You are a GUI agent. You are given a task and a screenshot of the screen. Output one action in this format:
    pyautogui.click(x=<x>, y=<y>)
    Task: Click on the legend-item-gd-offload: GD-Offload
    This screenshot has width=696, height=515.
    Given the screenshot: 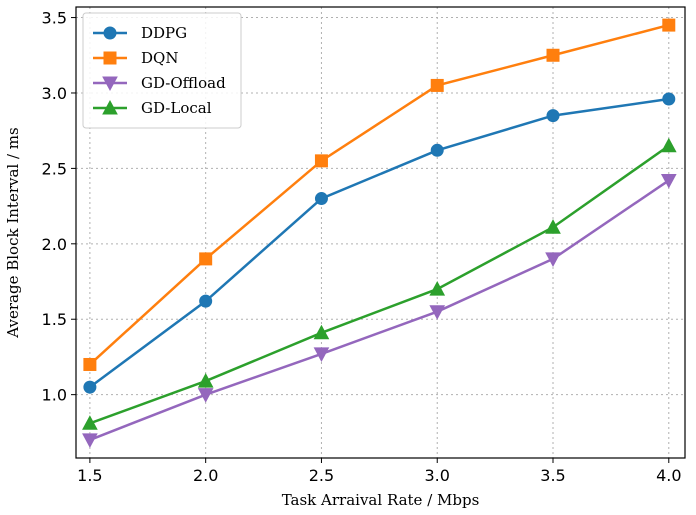 What is the action you would take?
    pyautogui.click(x=159, y=83)
    